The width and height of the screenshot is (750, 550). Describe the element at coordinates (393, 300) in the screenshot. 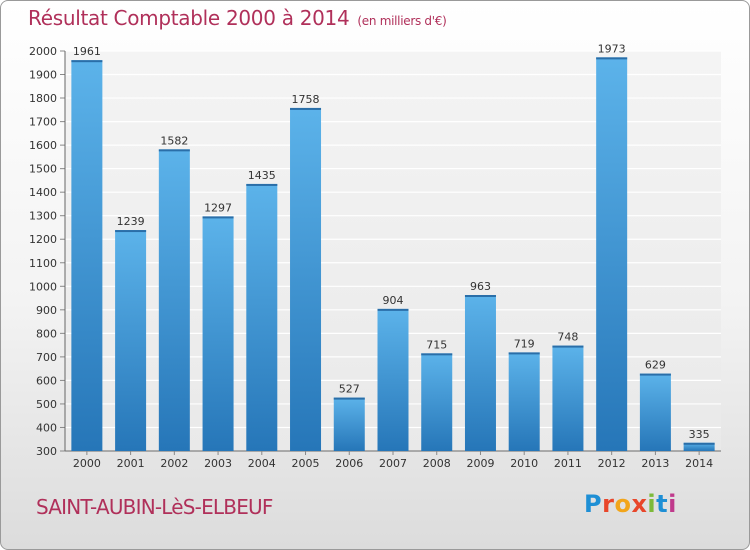

I see `data-label: 904` at that location.